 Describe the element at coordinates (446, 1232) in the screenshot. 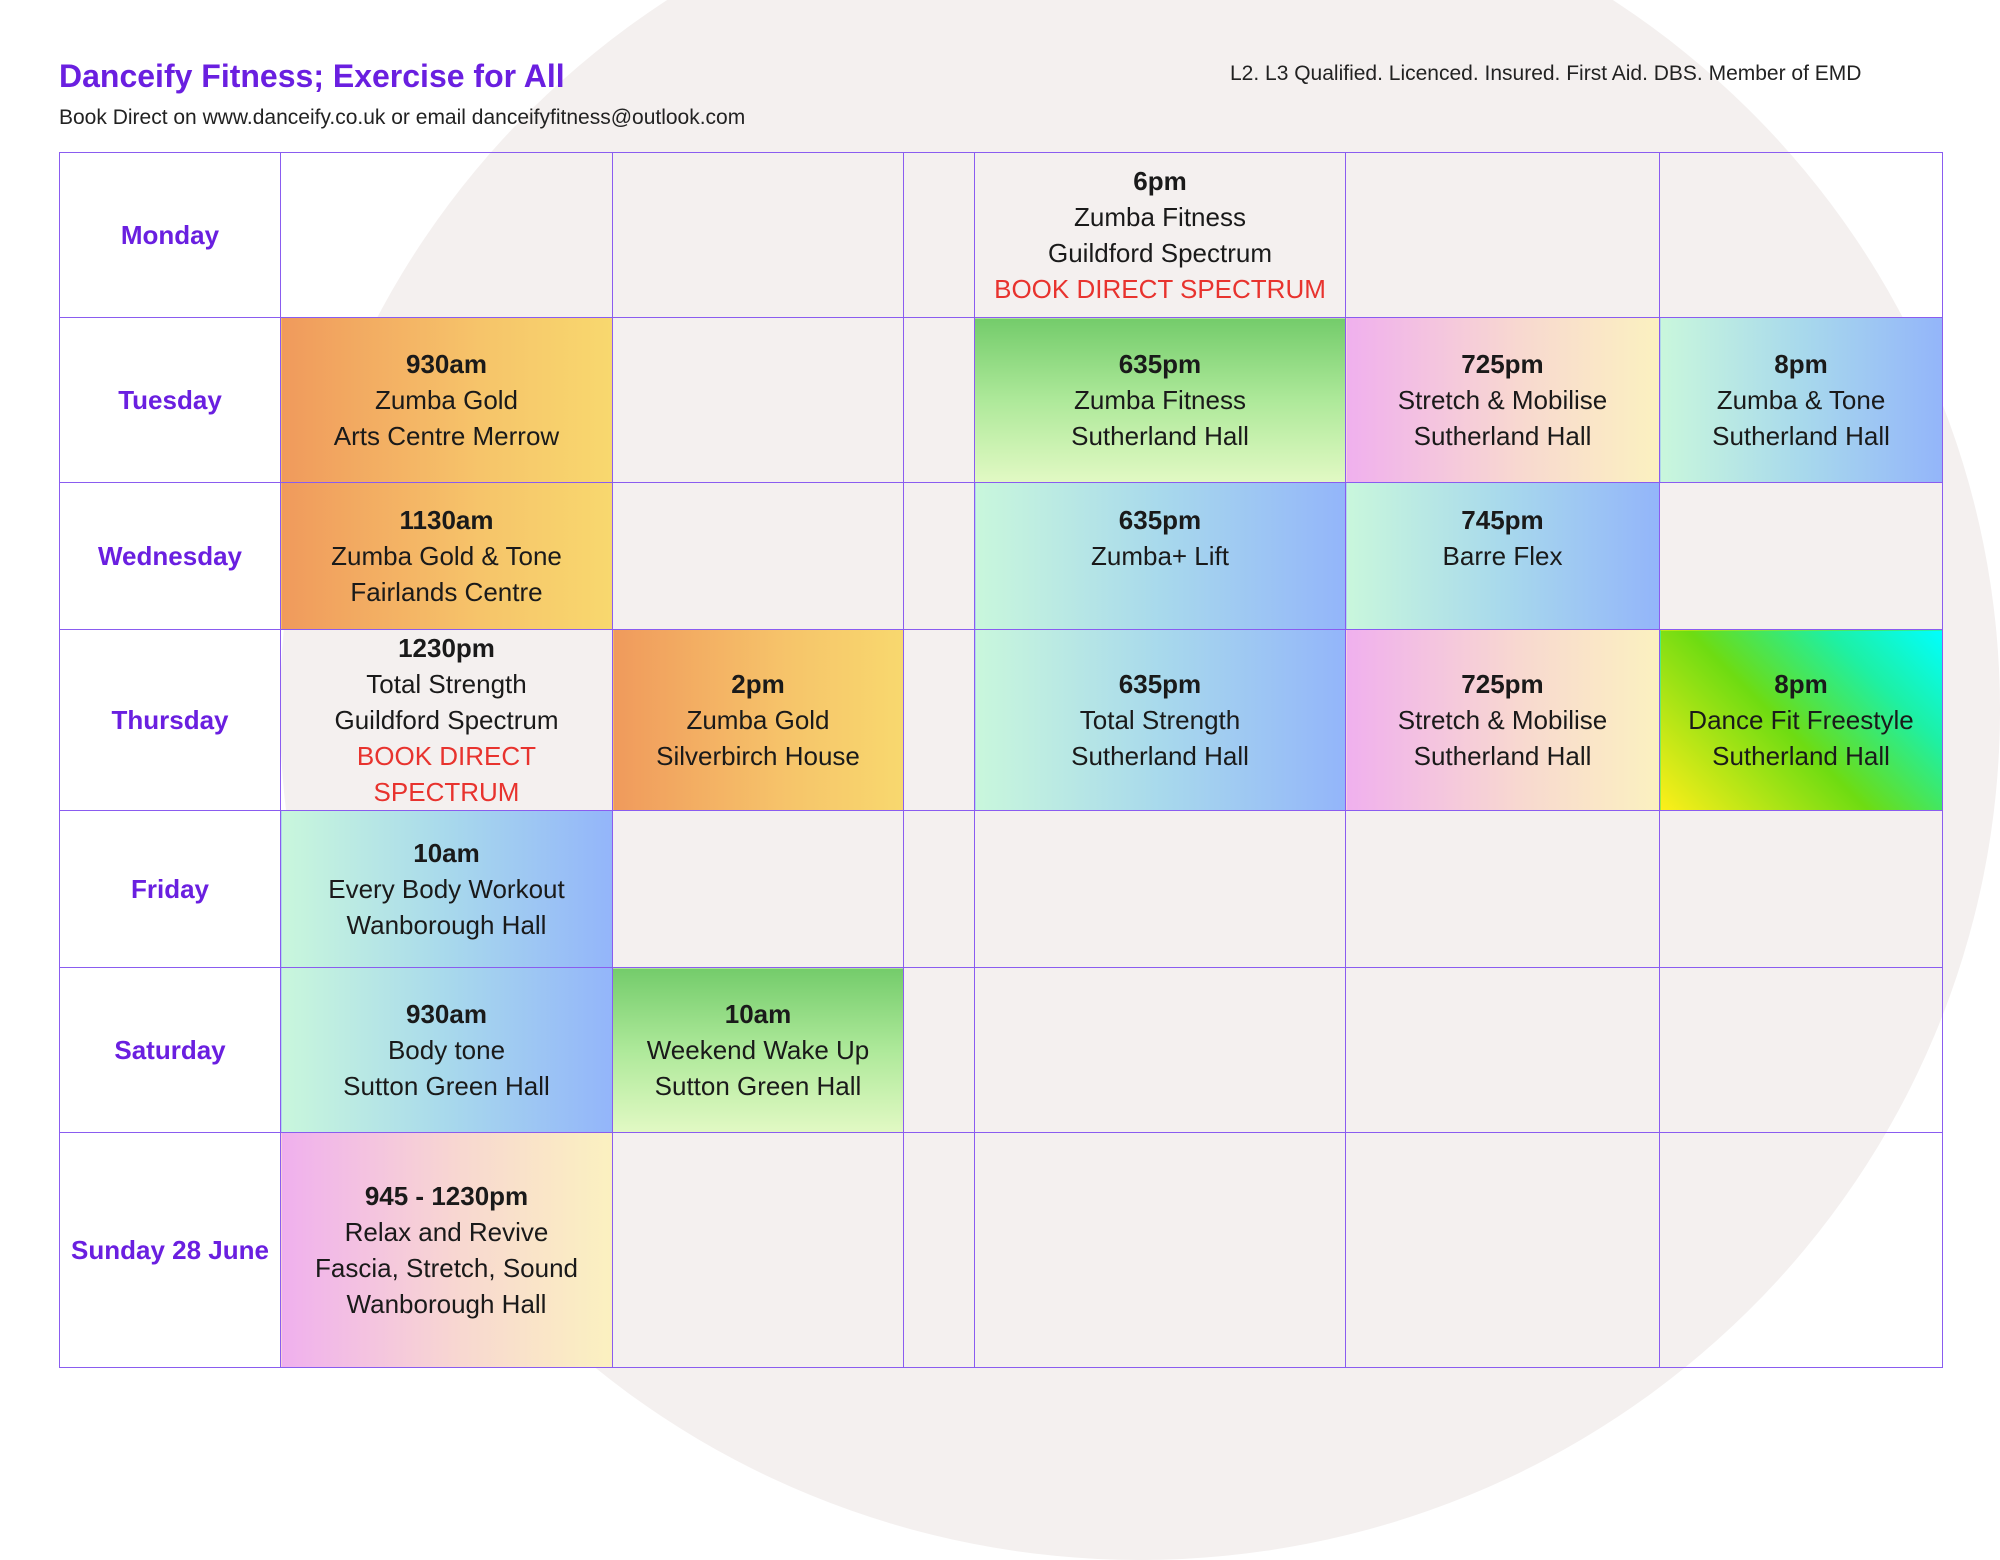

I see `class-name: Relax and Revive` at that location.